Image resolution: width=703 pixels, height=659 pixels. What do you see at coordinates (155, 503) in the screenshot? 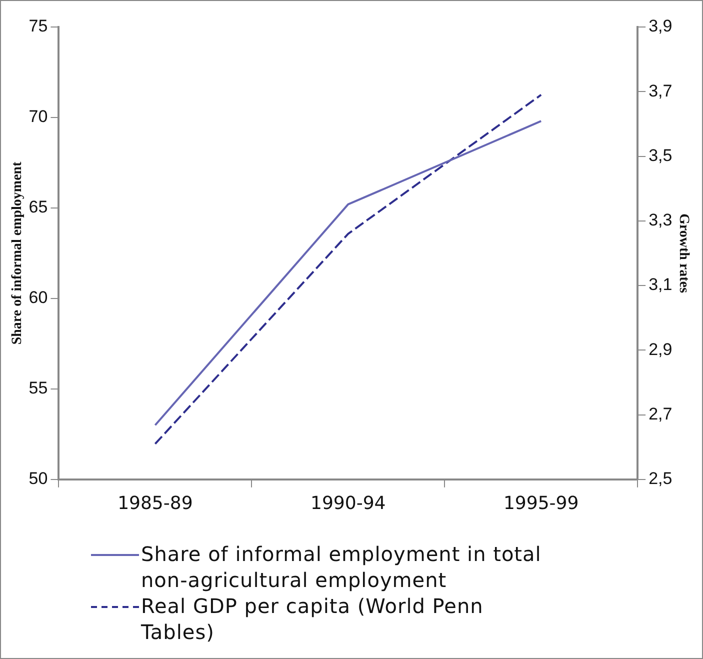
I see `x-tick-label: 1985-89` at bounding box center [155, 503].